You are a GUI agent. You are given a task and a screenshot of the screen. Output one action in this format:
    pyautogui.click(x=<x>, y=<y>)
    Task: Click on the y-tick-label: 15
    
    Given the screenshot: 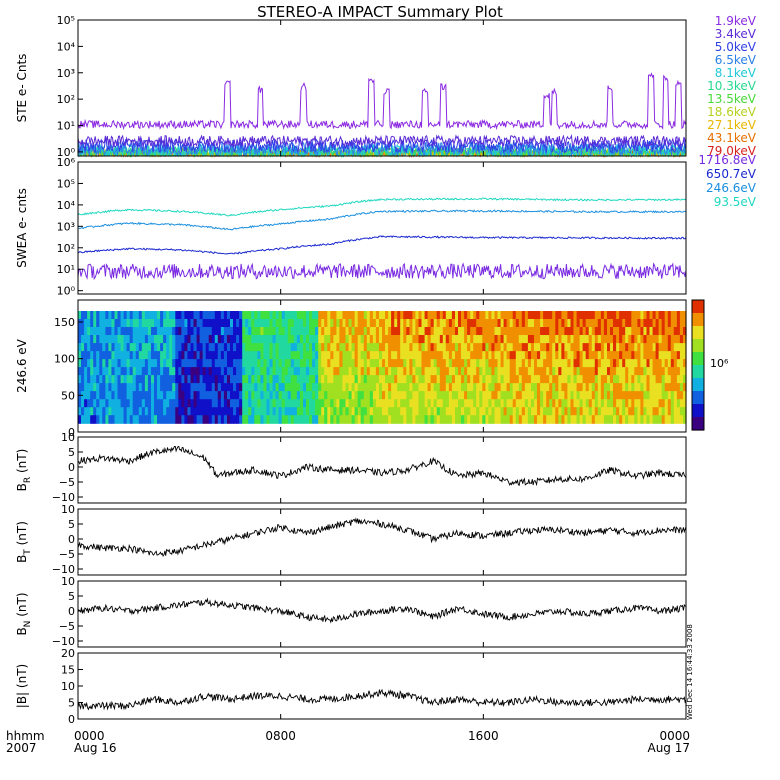 What is the action you would take?
    pyautogui.click(x=68, y=670)
    